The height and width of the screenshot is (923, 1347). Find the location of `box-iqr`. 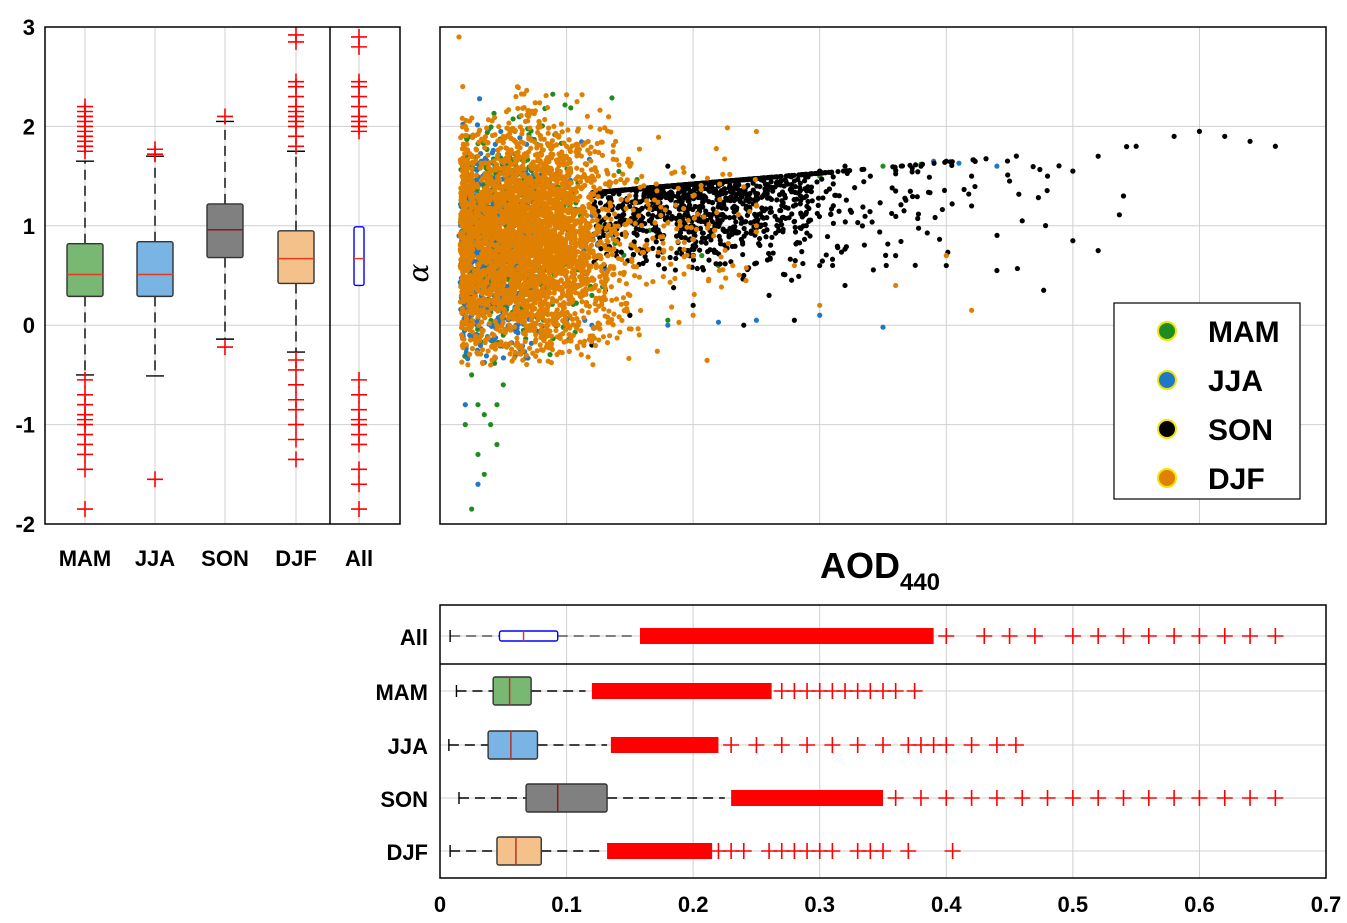

box-iqr is located at coordinates (296, 257).